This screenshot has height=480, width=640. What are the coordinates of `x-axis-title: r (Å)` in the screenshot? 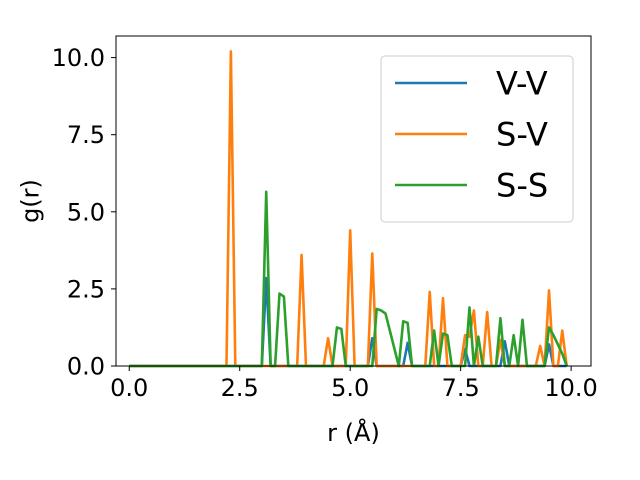 It's located at (353, 432).